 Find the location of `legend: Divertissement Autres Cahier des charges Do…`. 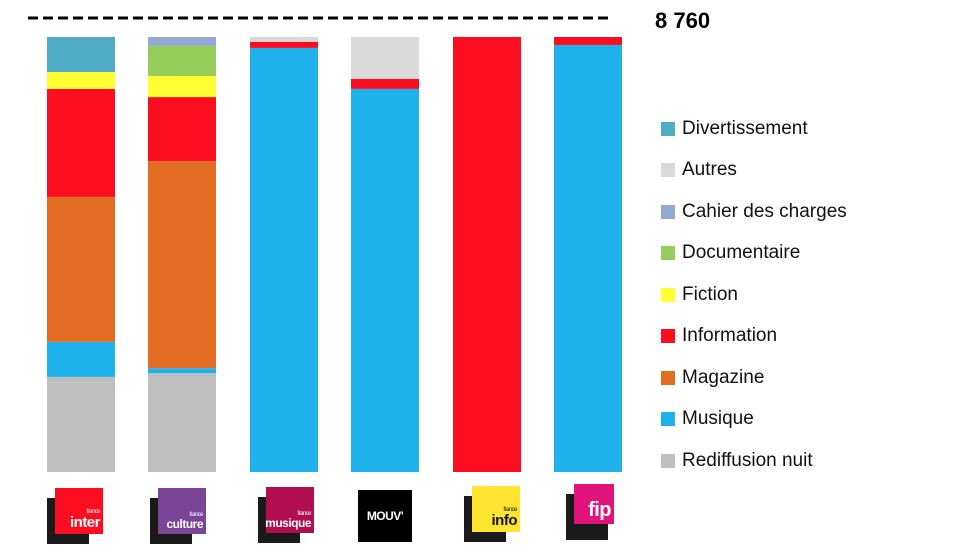

legend: Divertissement Autres Cahier des charges Do… is located at coordinates (754, 295).